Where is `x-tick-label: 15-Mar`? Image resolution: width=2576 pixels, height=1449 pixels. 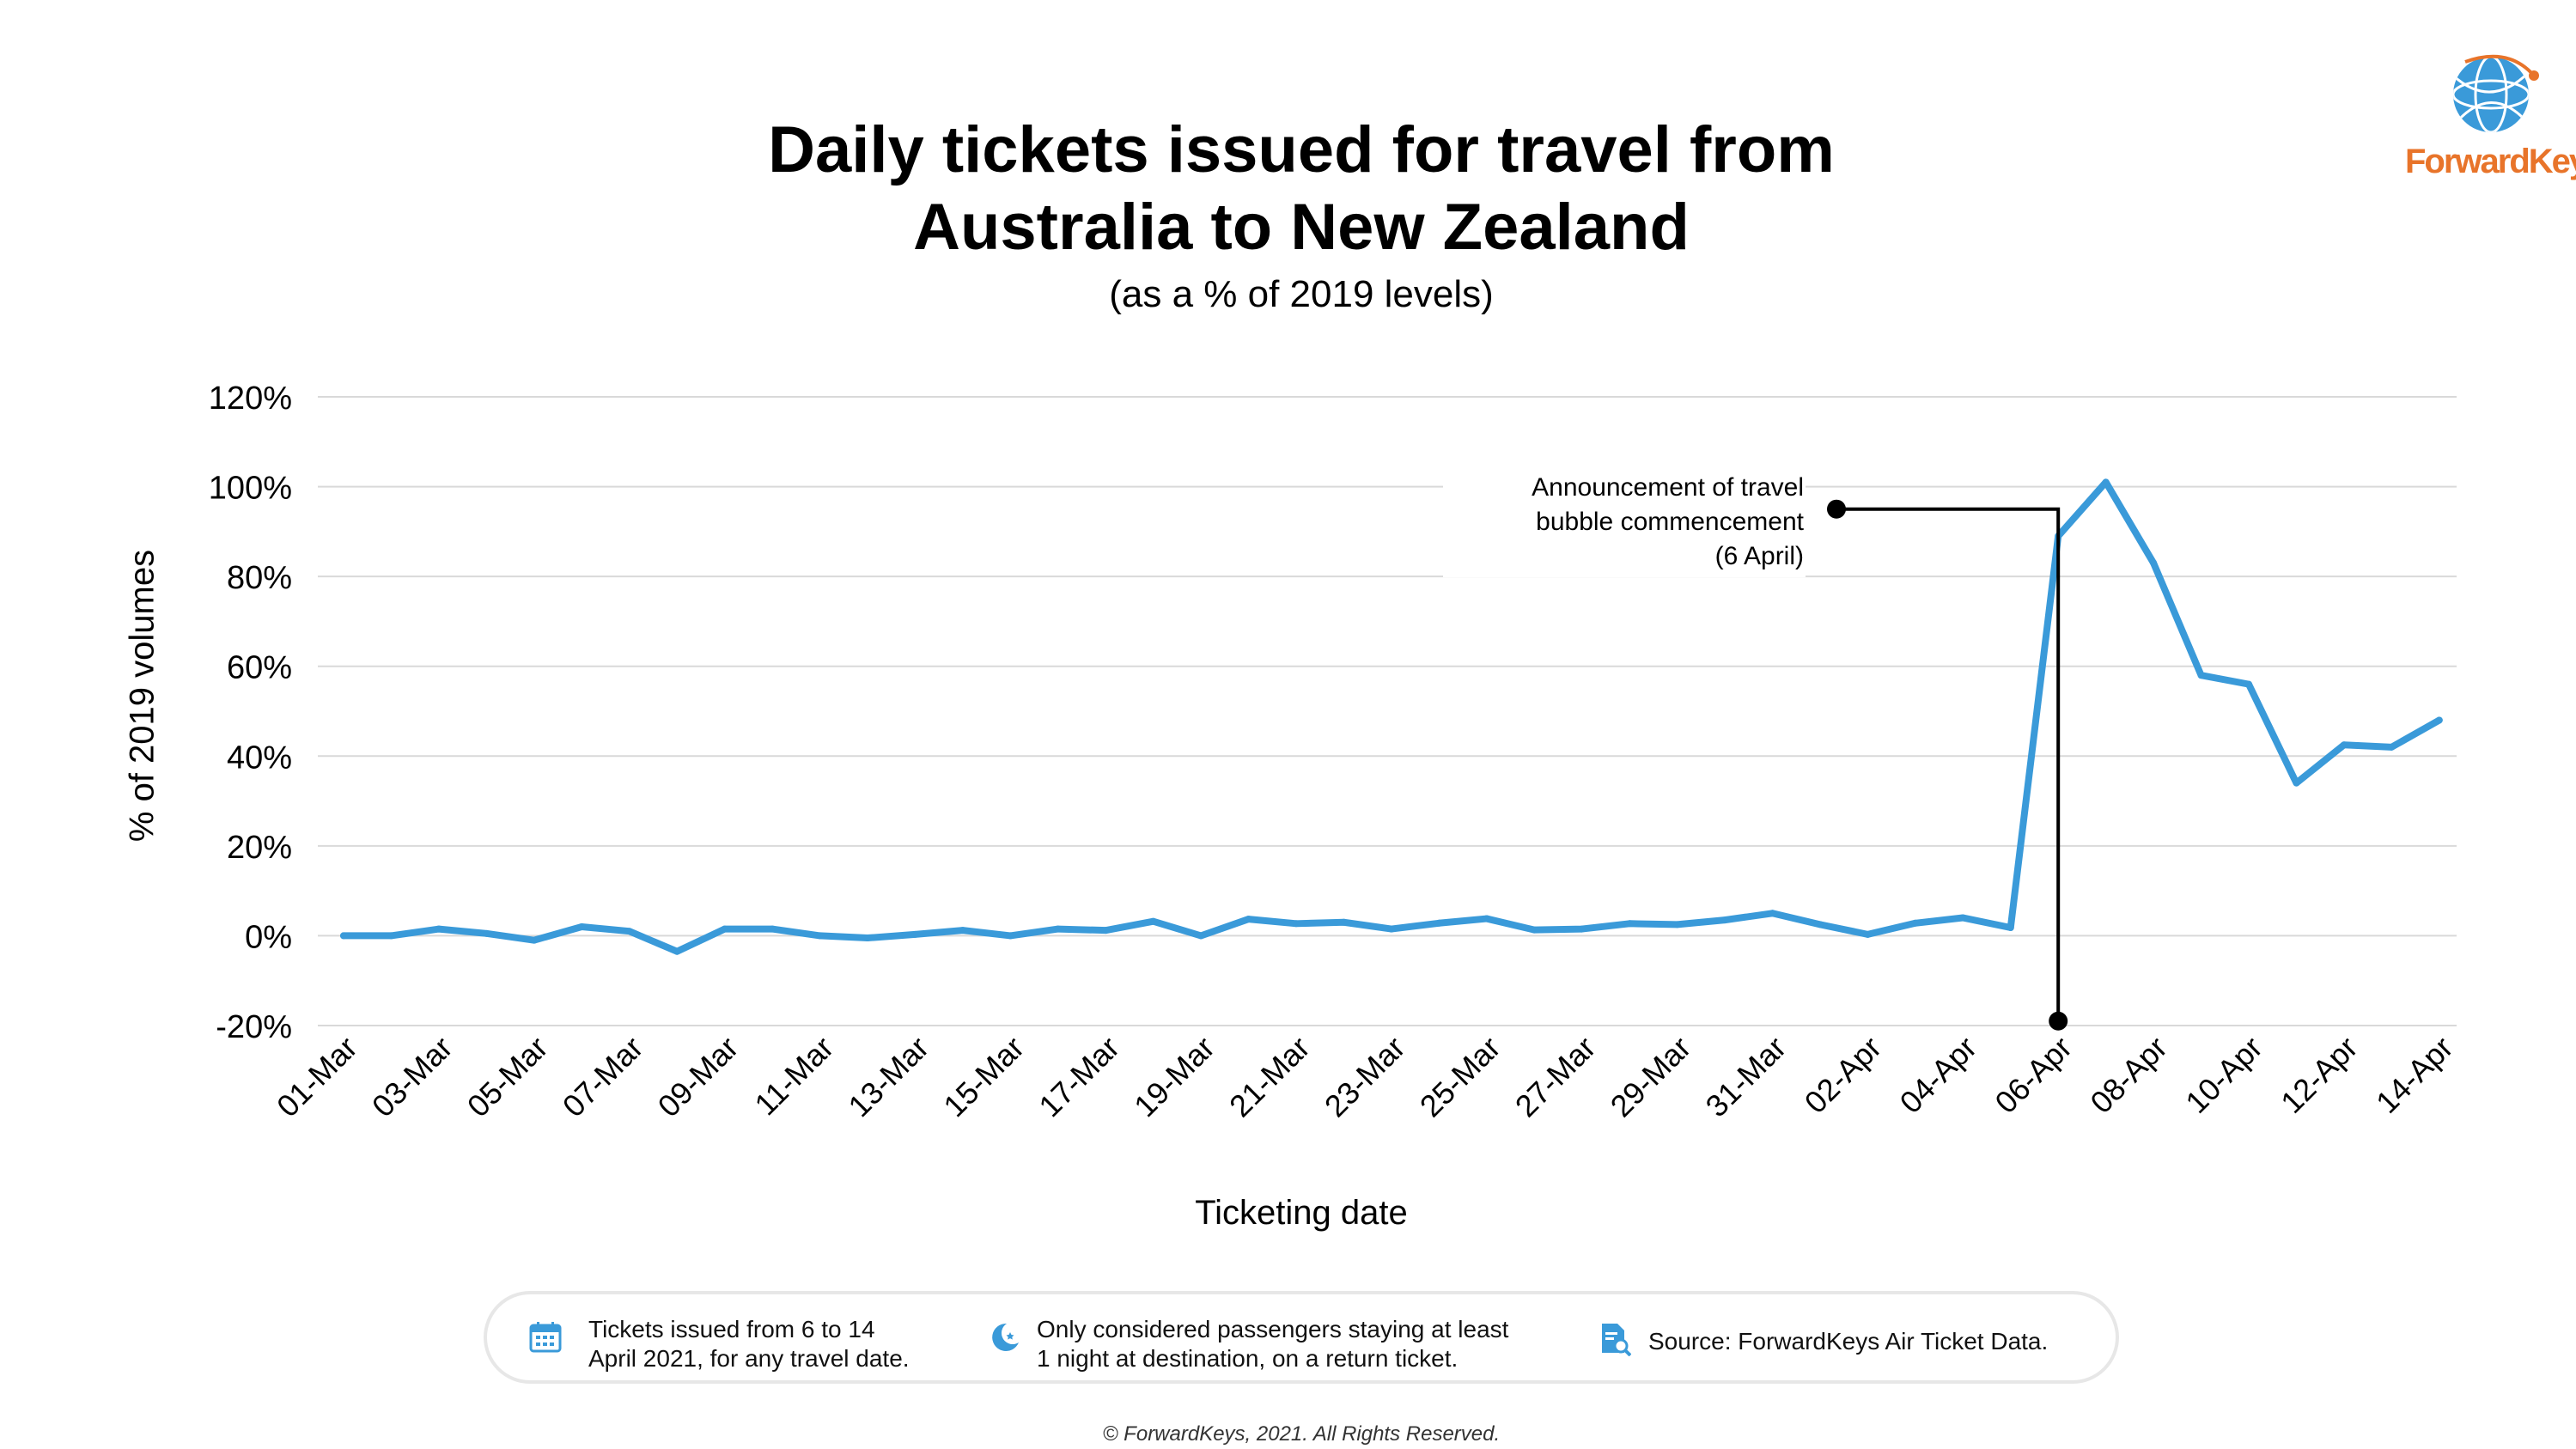 x-tick-label: 15-Mar is located at coordinates (983, 1077).